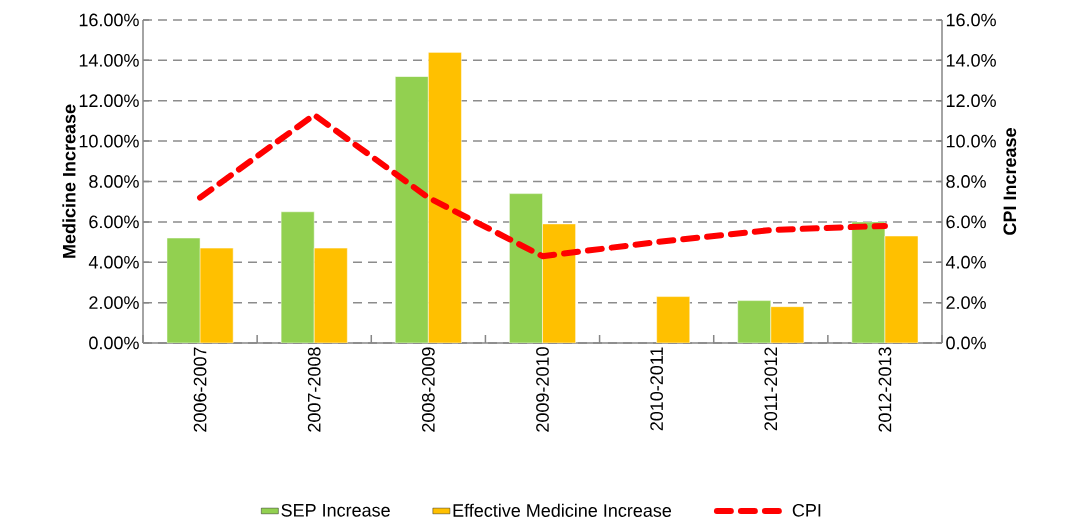 This screenshot has width=1068, height=525. I want to click on y2-tick-label: 0.0%, so click(966, 343).